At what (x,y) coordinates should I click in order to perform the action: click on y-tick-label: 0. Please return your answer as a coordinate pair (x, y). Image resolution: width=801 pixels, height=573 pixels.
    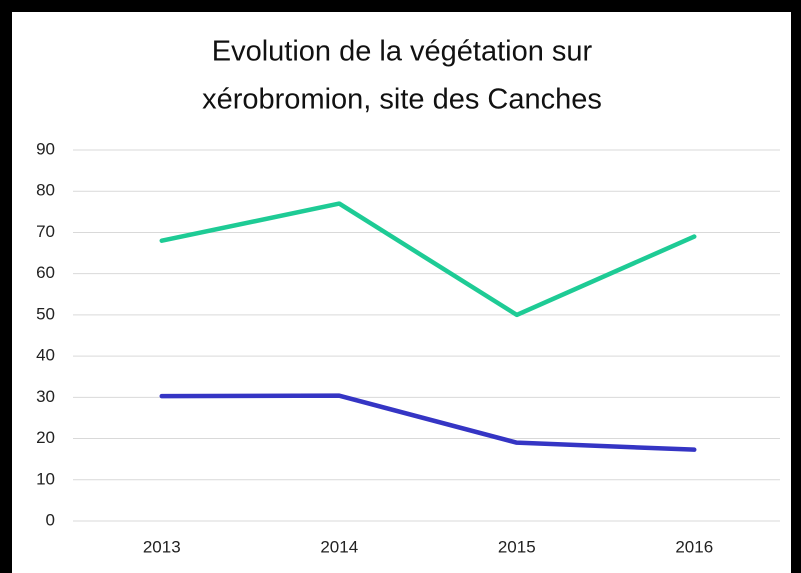
    Looking at the image, I should click on (50, 519).